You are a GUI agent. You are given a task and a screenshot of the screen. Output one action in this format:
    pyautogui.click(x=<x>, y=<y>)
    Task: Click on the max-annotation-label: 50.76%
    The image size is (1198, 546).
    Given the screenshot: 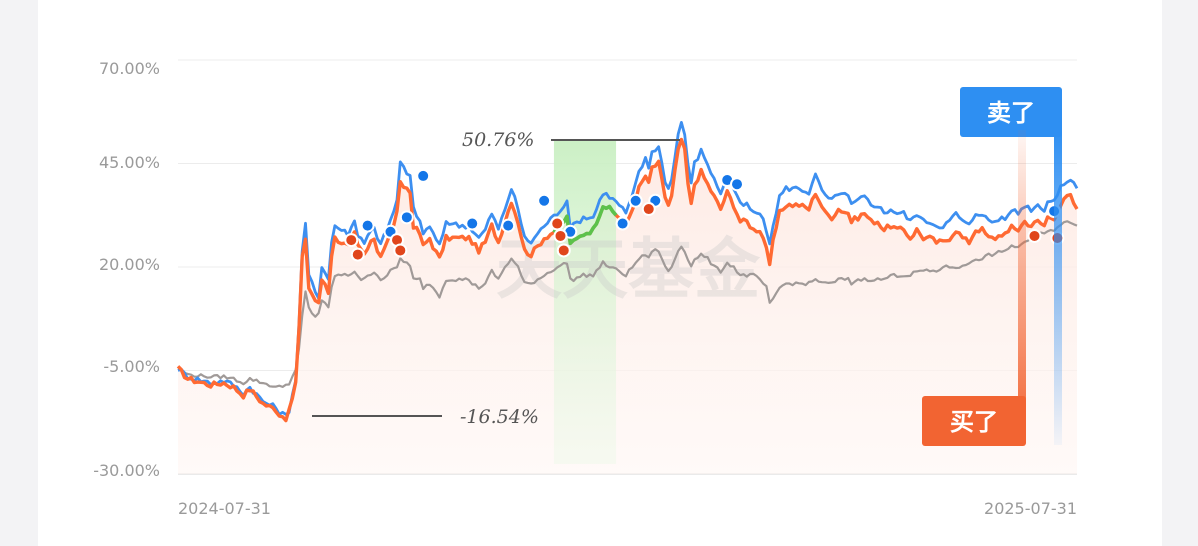 What is the action you would take?
    pyautogui.click(x=498, y=140)
    